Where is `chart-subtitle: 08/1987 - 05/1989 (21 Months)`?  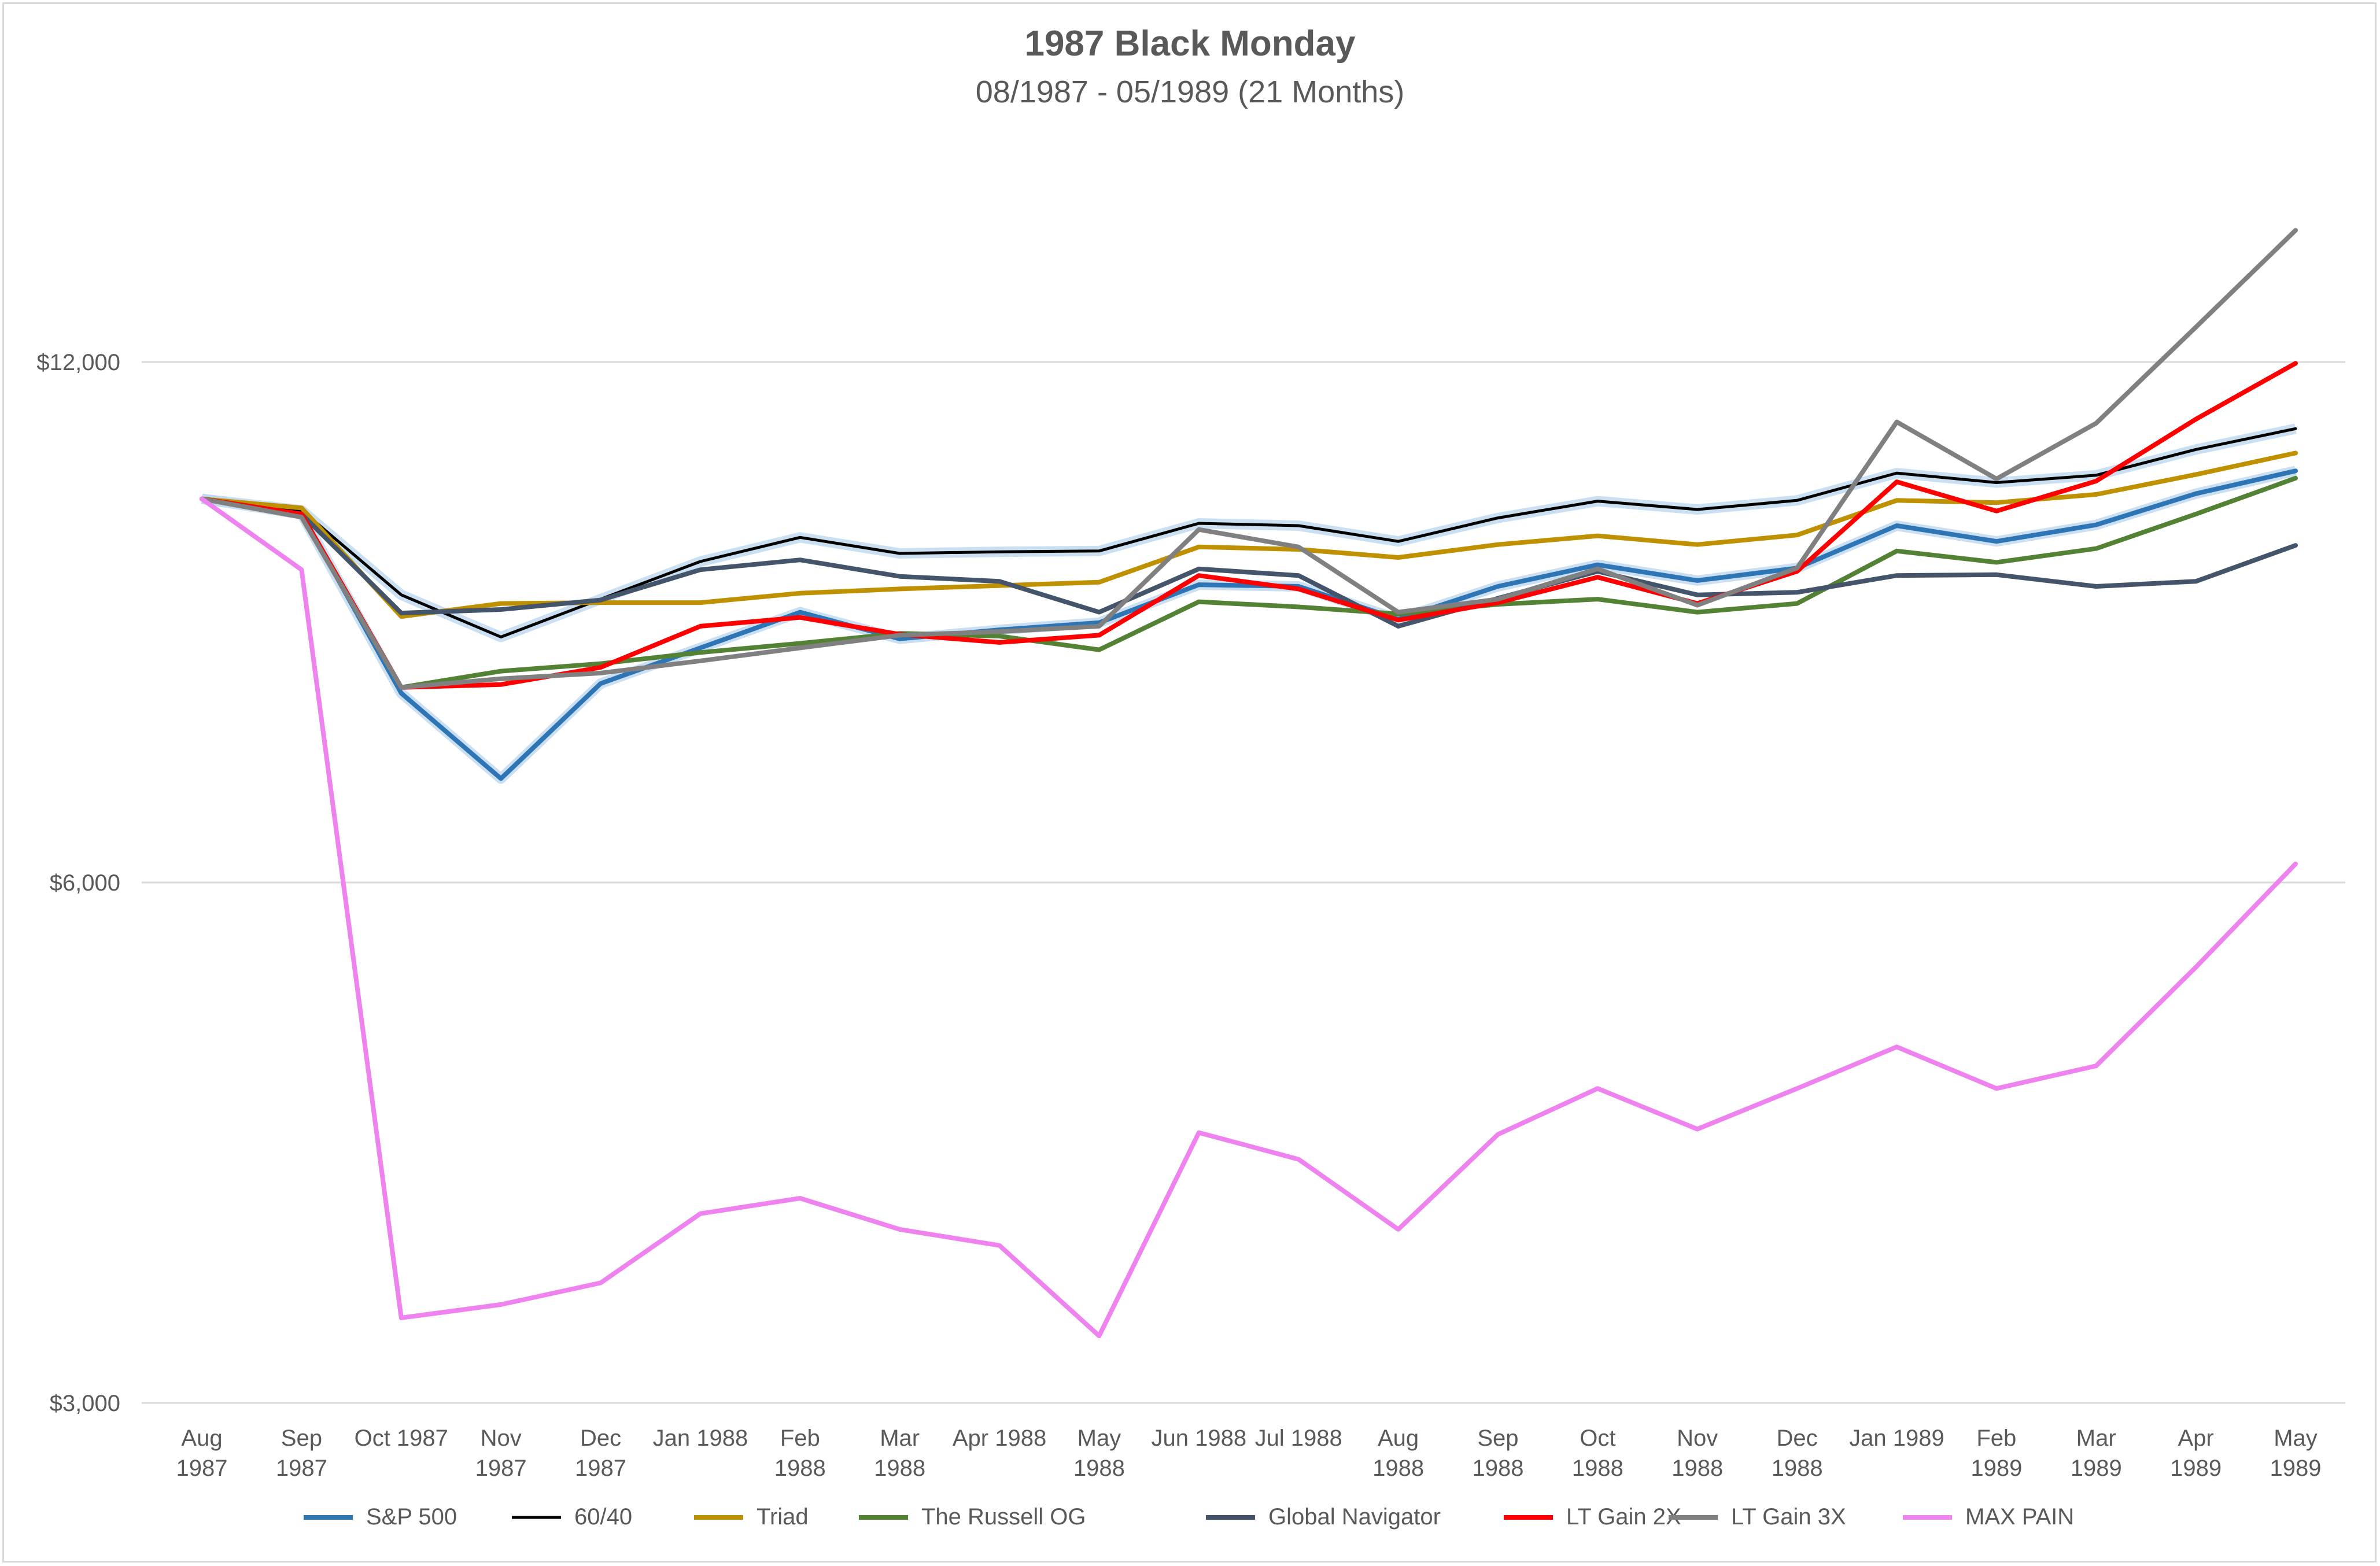 chart-subtitle: 08/1987 - 05/1989 (21 Months) is located at coordinates (1190, 92).